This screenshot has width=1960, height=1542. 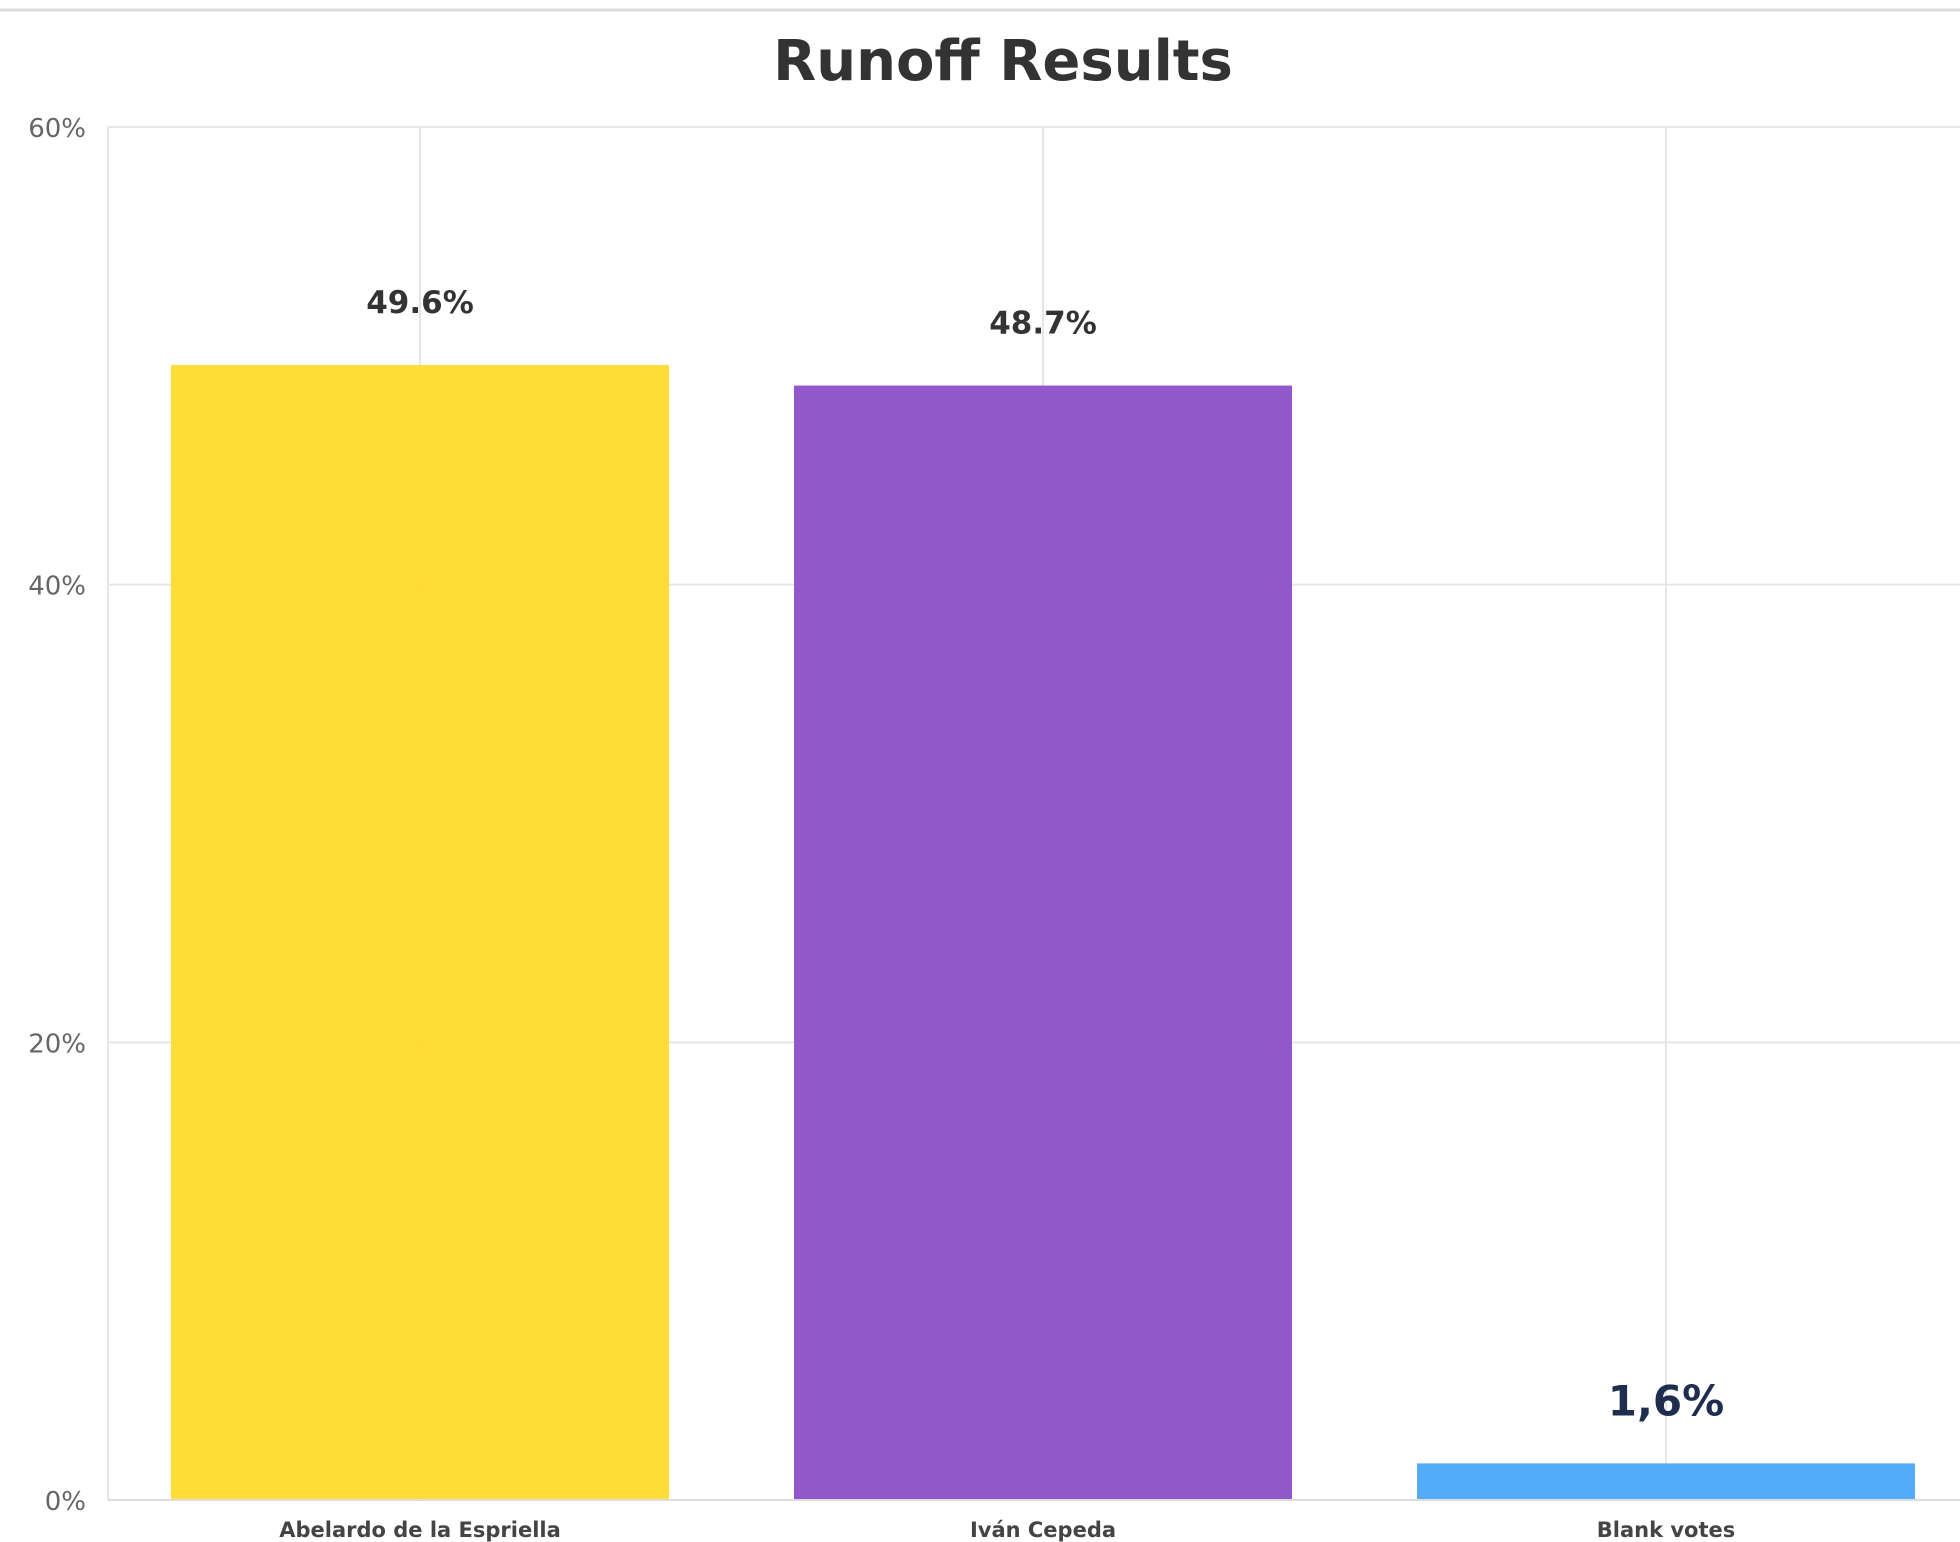 What do you see at coordinates (57, 1044) in the screenshot?
I see `y-tick-label: 20%` at bounding box center [57, 1044].